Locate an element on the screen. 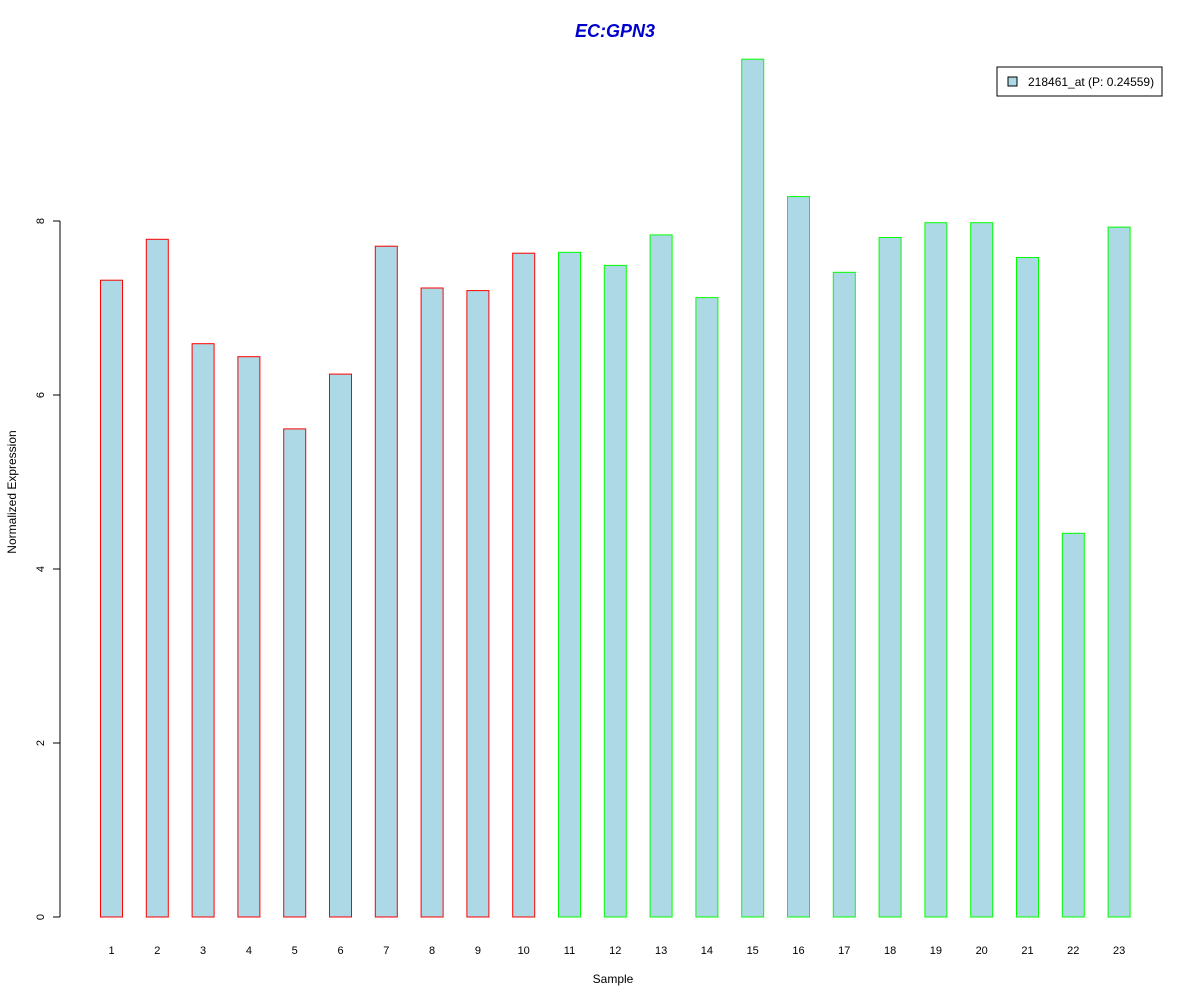 Image resolution: width=1200 pixels, height=1000 pixels. legend: 218461_at (P: 0.24559) is located at coordinates (1079, 81).